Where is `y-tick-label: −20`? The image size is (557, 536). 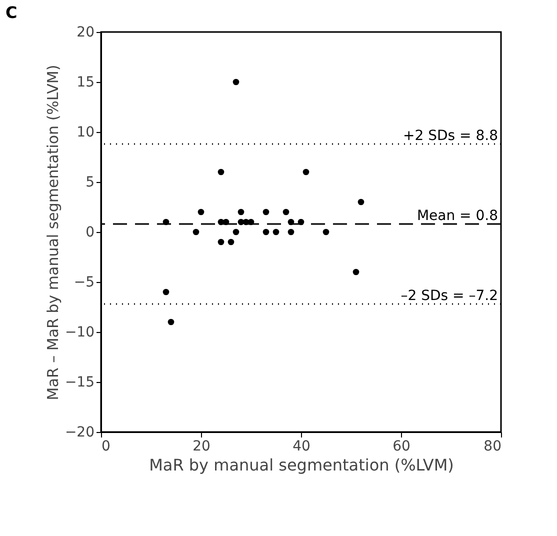
y-tick-label: −20 is located at coordinates (79, 432).